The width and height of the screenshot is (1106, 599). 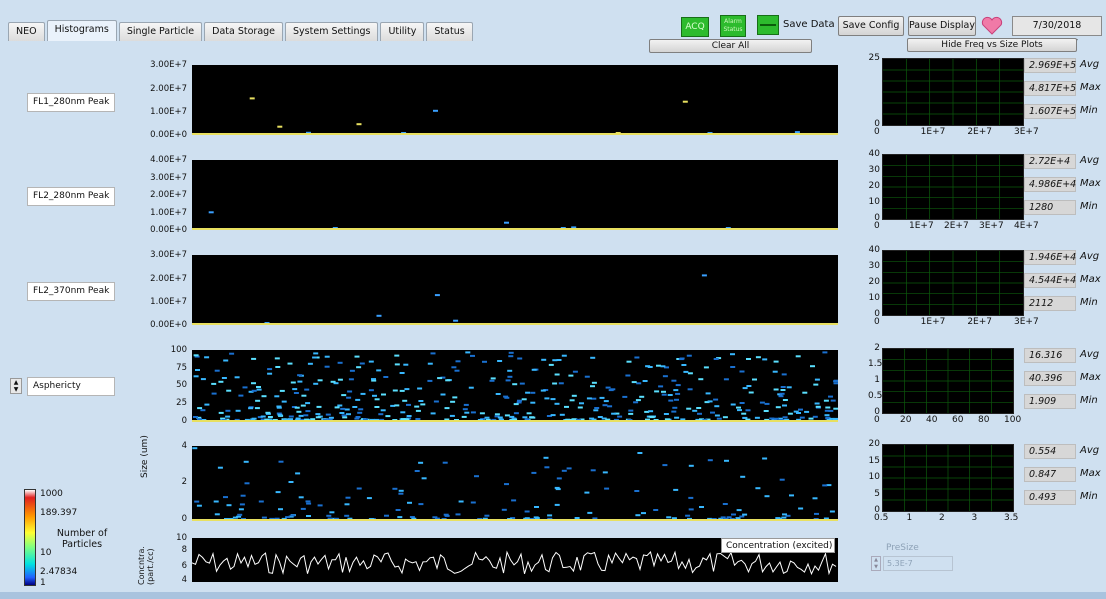 What do you see at coordinates (178, 350) in the screenshot?
I see `ytick: 100` at bounding box center [178, 350].